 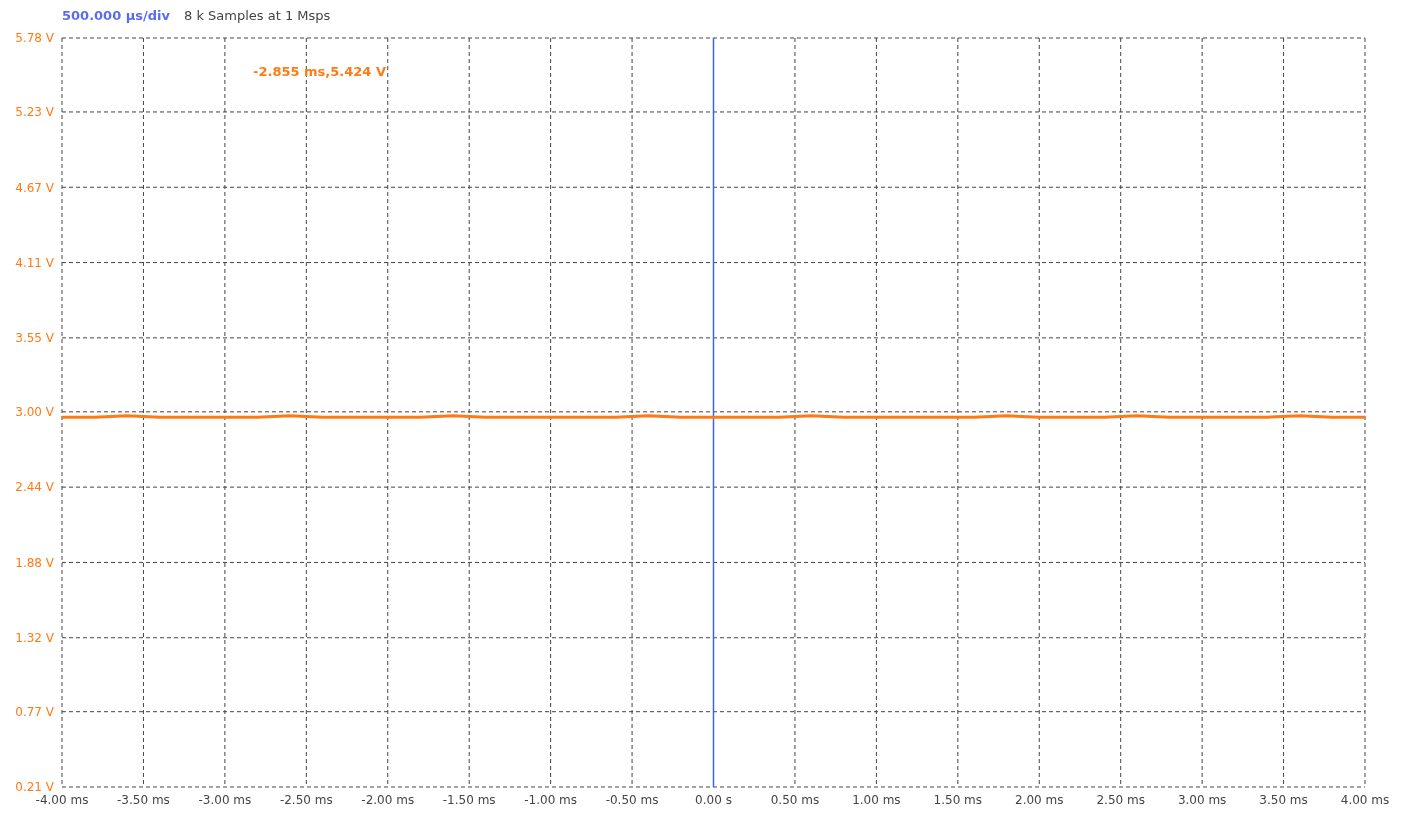 I want to click on x-tick-label: -3.50 ms, so click(x=143, y=799).